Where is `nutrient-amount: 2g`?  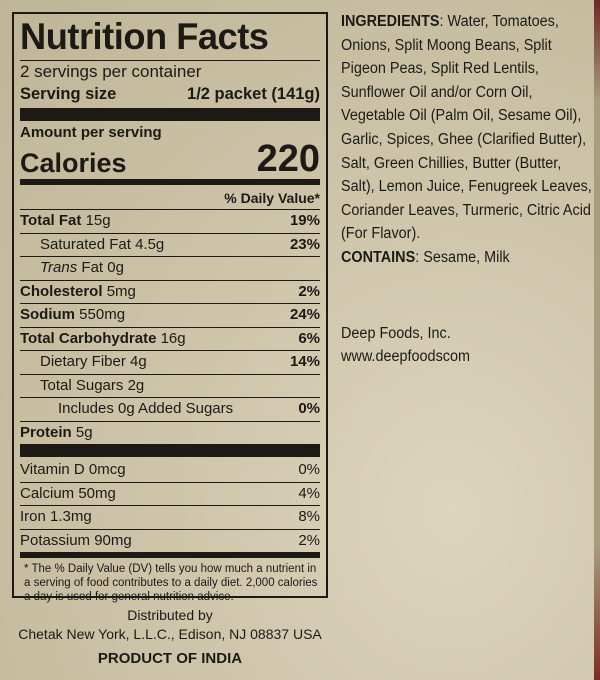
nutrient-amount: 2g is located at coordinates (136, 385).